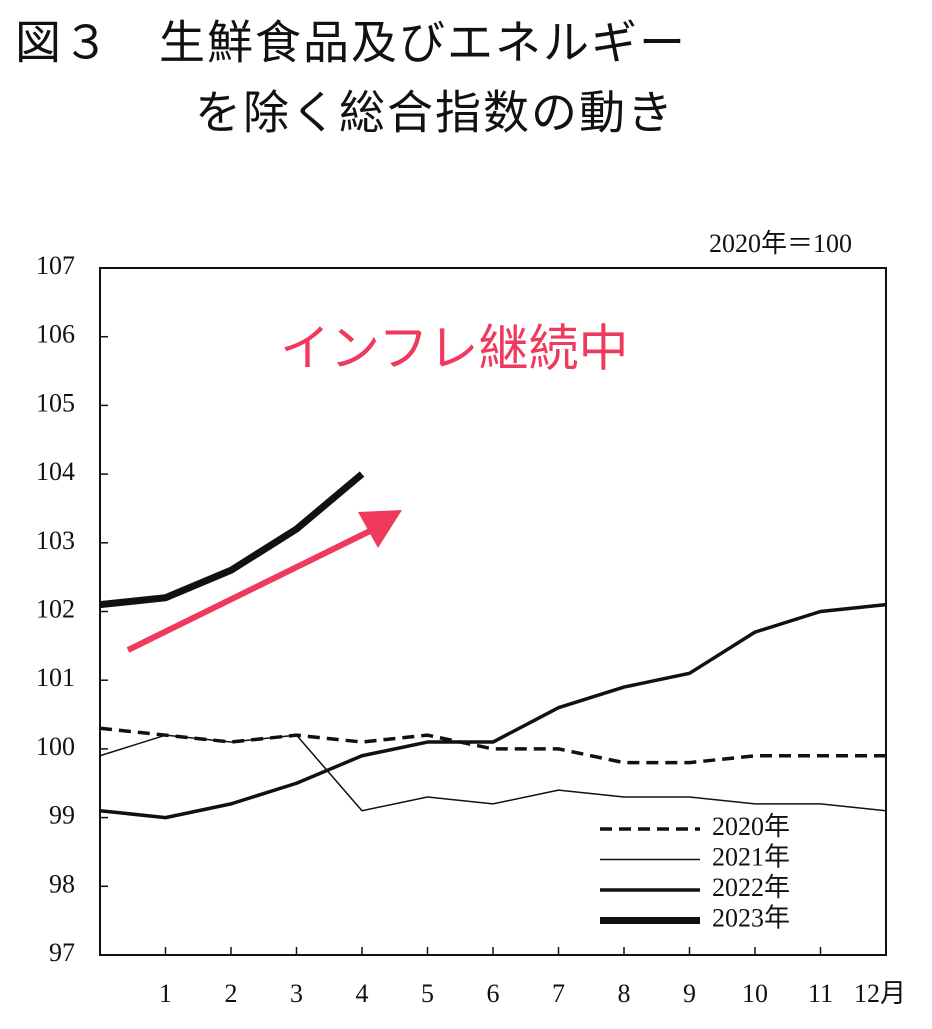 This screenshot has height=1029, width=932. I want to click on arrow, so click(264, 581).